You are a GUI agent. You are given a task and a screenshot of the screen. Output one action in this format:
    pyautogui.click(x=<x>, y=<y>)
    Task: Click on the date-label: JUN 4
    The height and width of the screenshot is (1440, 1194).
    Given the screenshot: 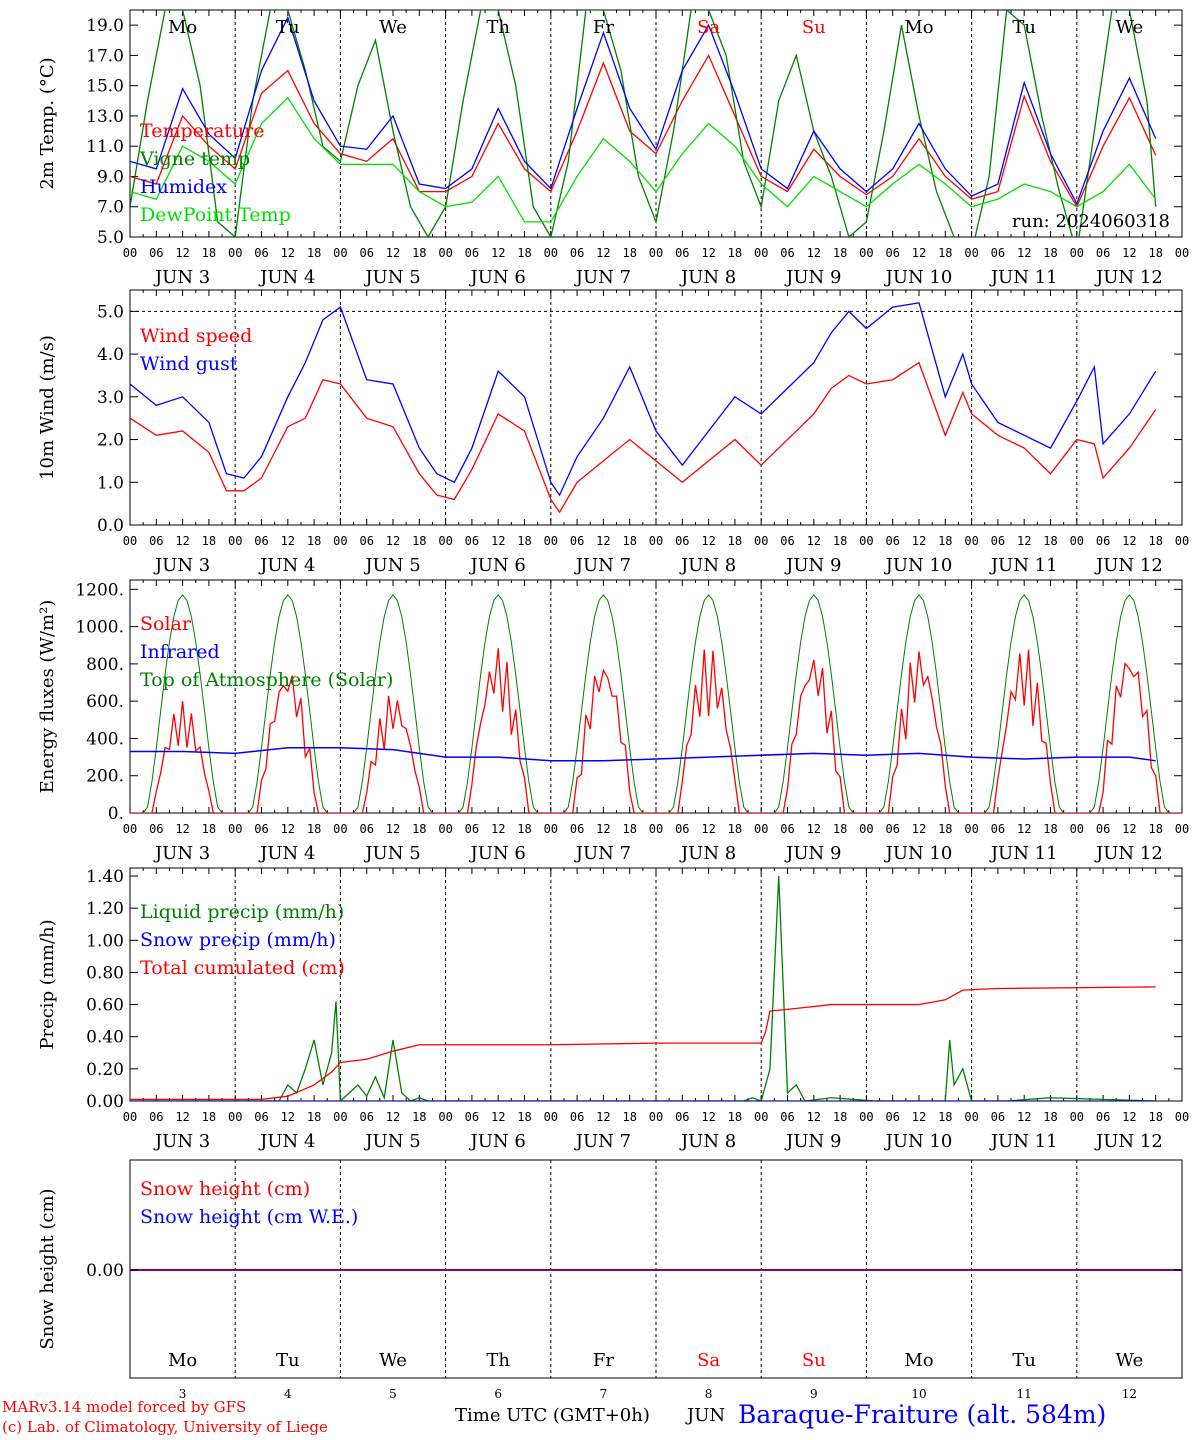 What is the action you would take?
    pyautogui.click(x=286, y=853)
    